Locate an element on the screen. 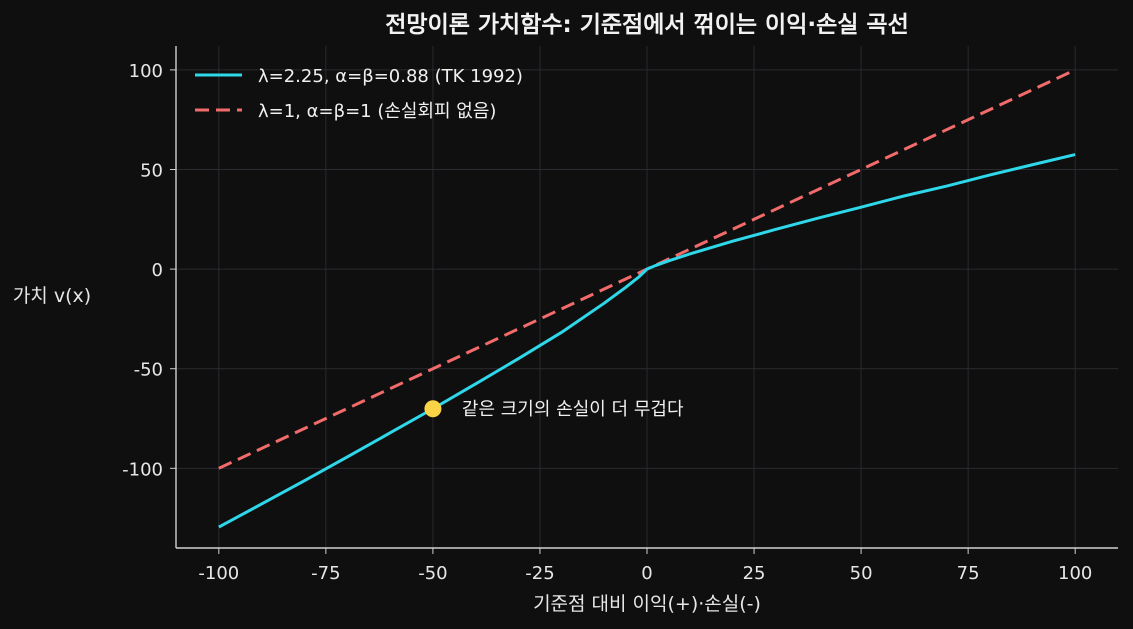  x-tick-label: 75 is located at coordinates (968, 573).